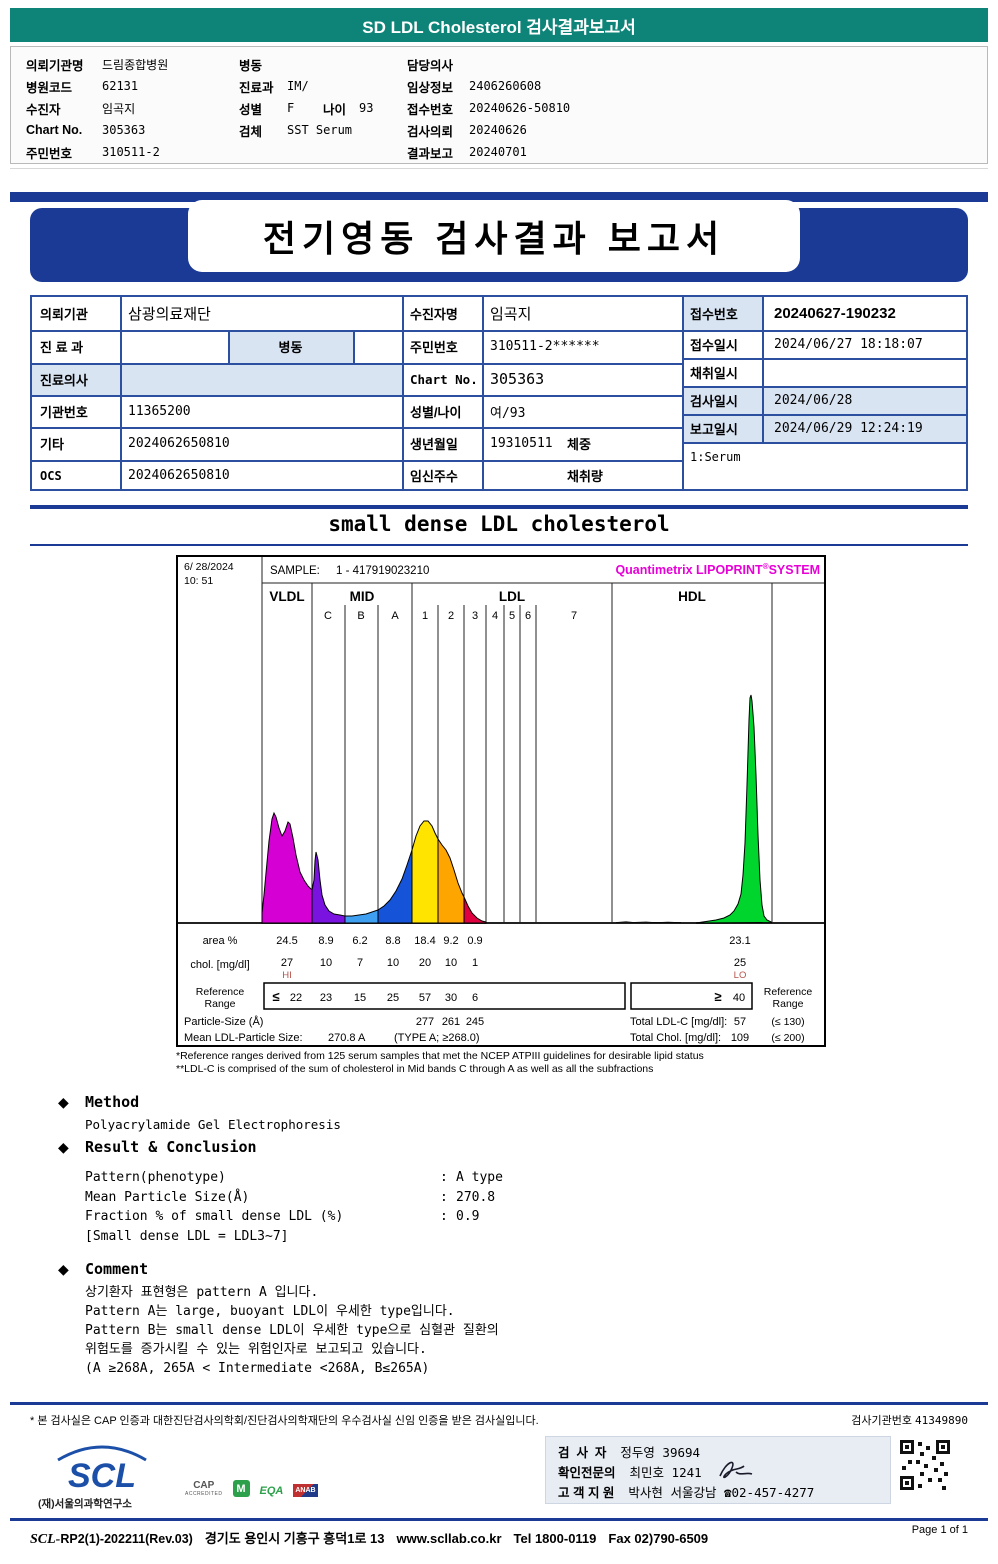 Image resolution: width=998 pixels, height=1564 pixels. Describe the element at coordinates (740, 1038) in the screenshot. I see `total-chol-value: 109` at that location.